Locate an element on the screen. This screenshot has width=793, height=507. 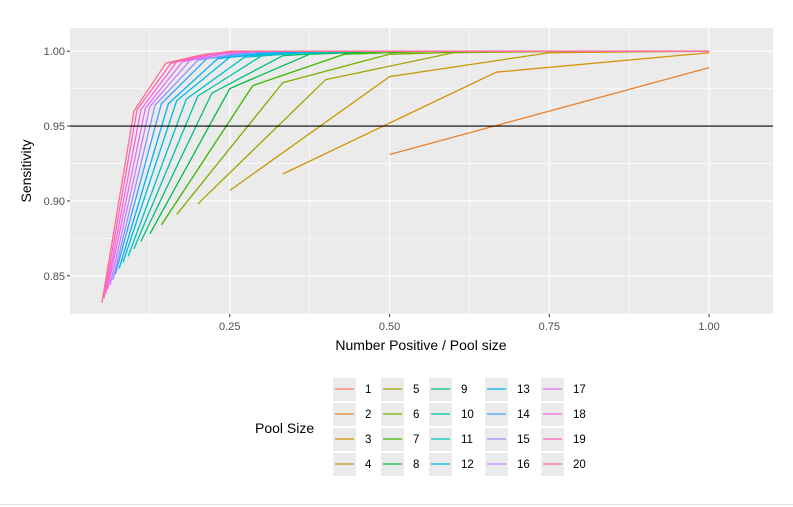
legend-label-2: 2 is located at coordinates (368, 415).